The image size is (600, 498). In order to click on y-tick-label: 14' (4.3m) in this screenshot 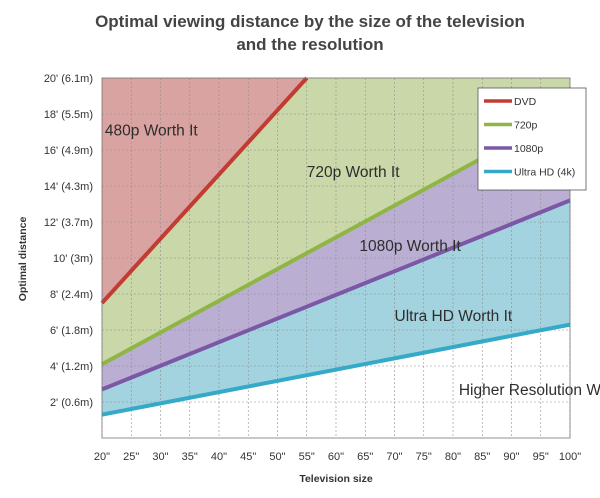, I will do `click(68, 187)`.